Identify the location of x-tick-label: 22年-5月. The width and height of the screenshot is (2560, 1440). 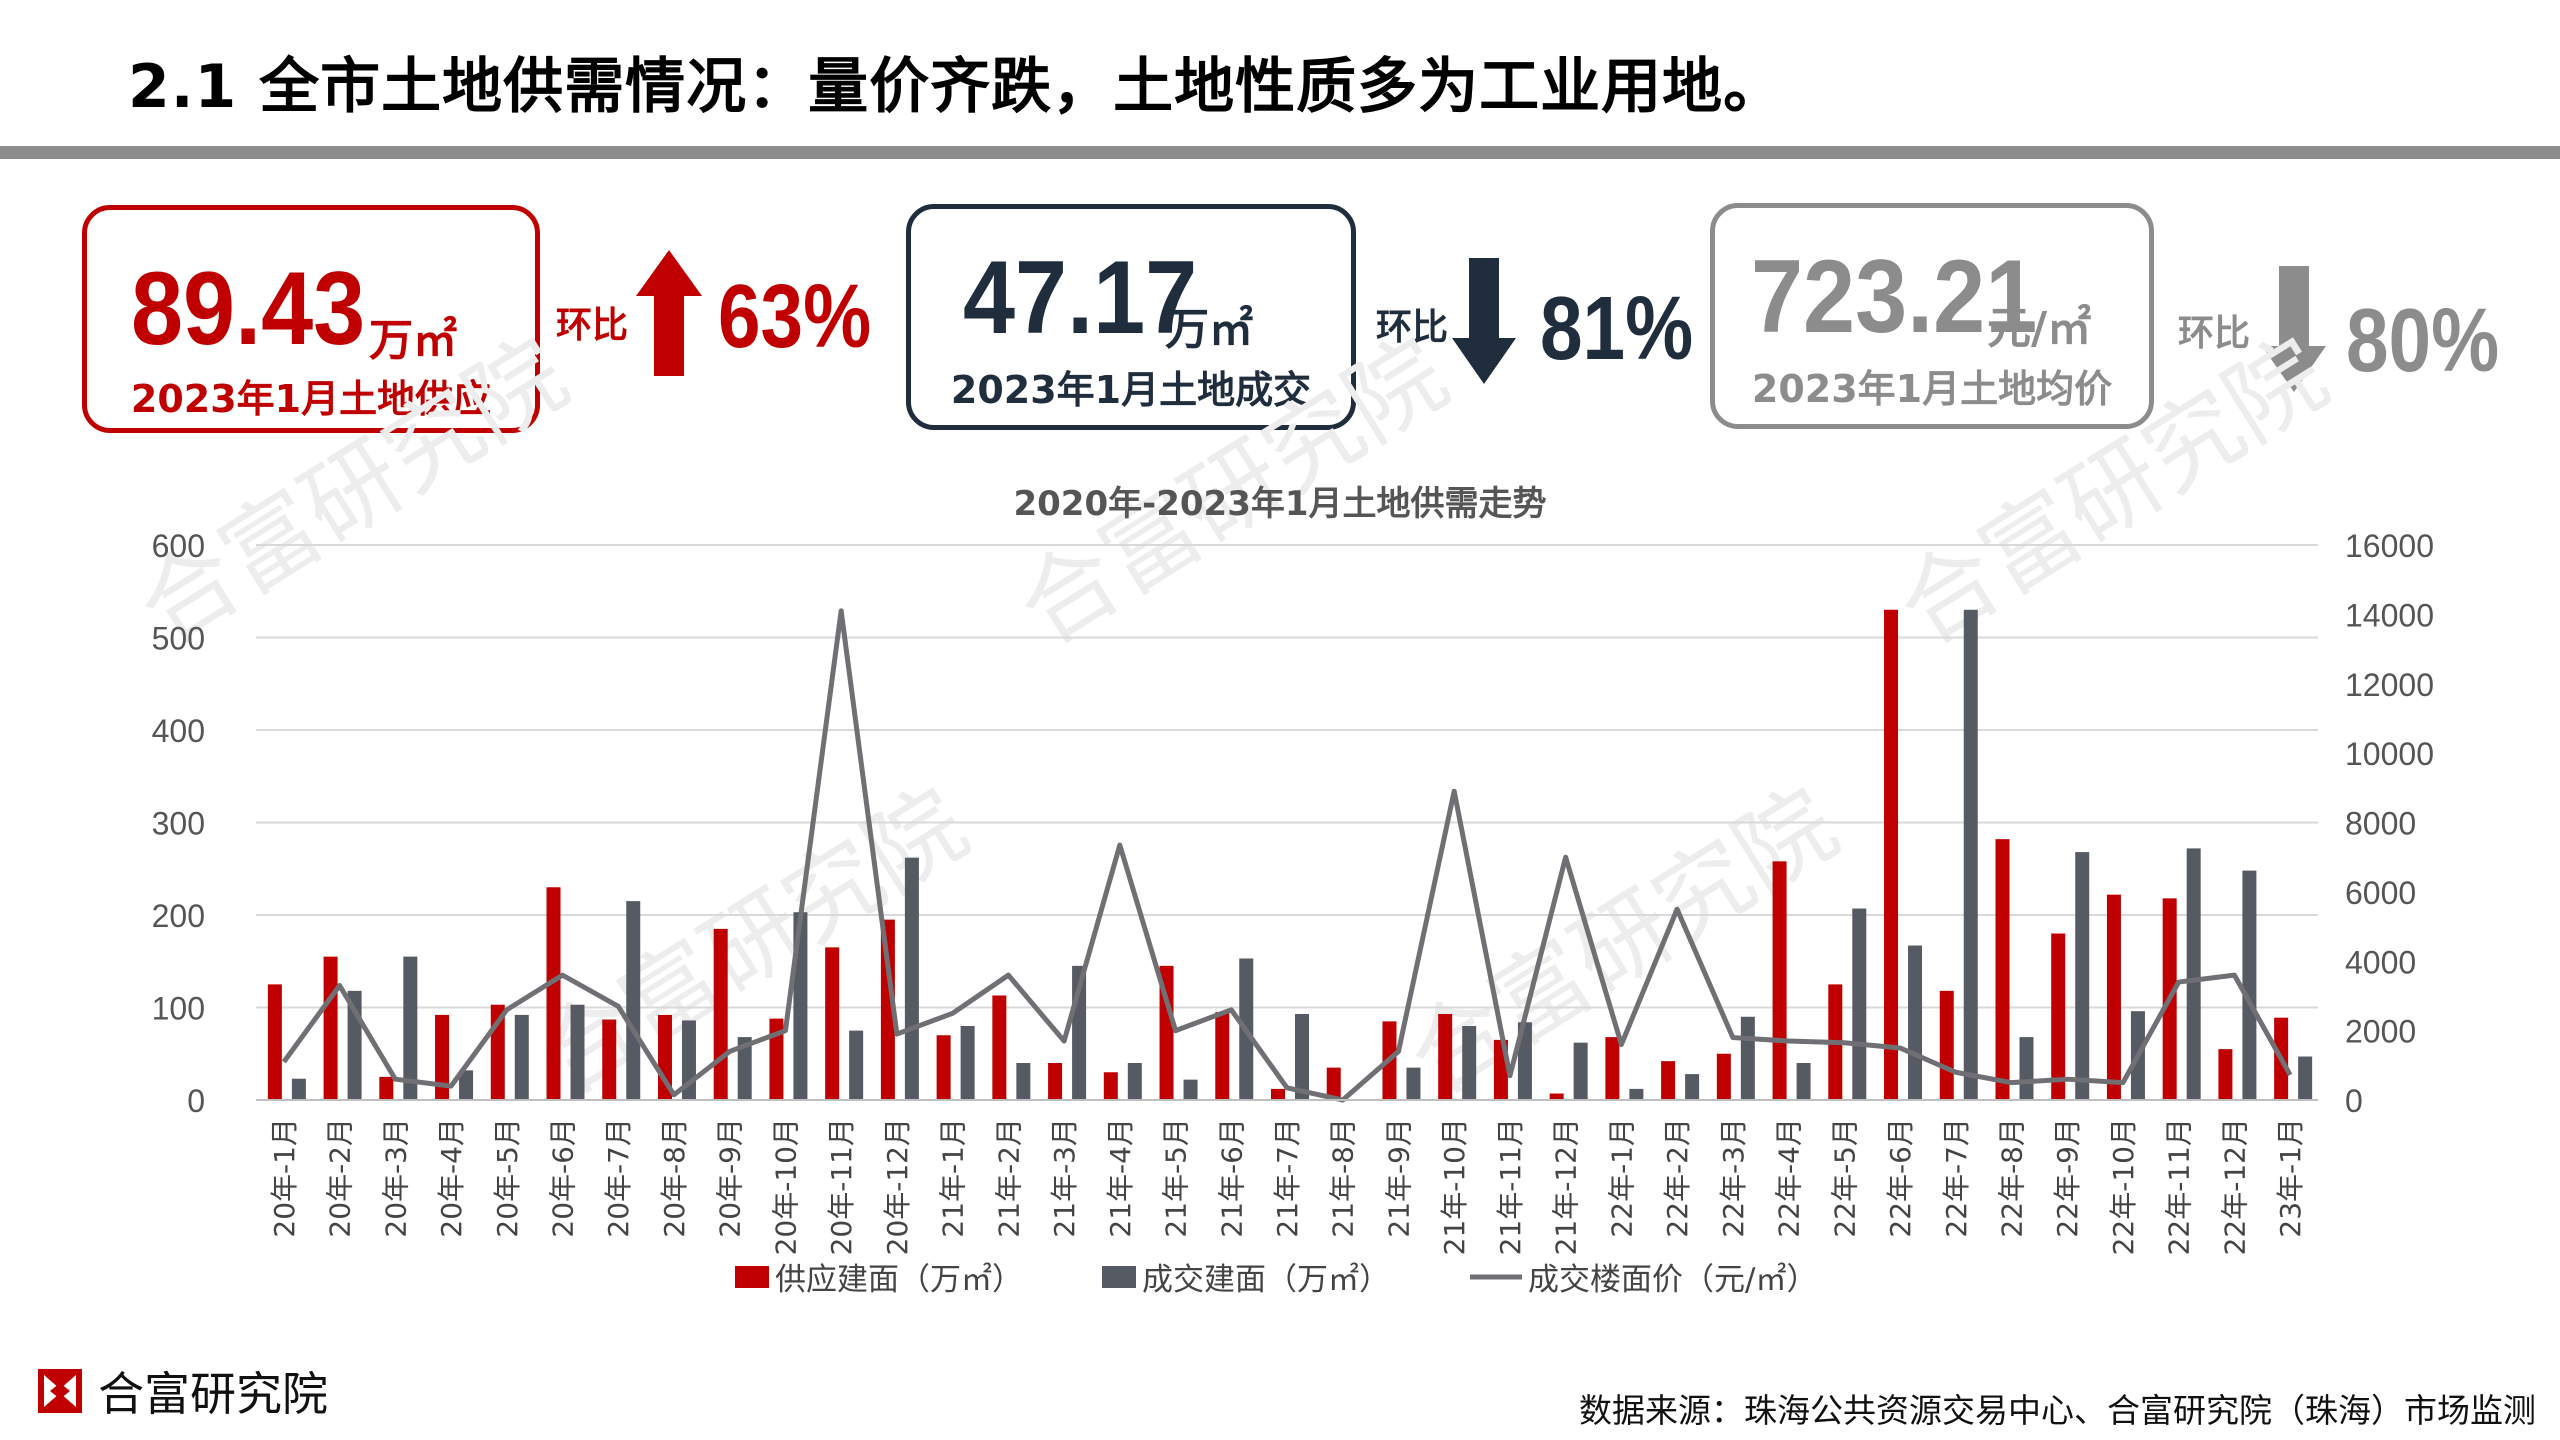
(1844, 1178).